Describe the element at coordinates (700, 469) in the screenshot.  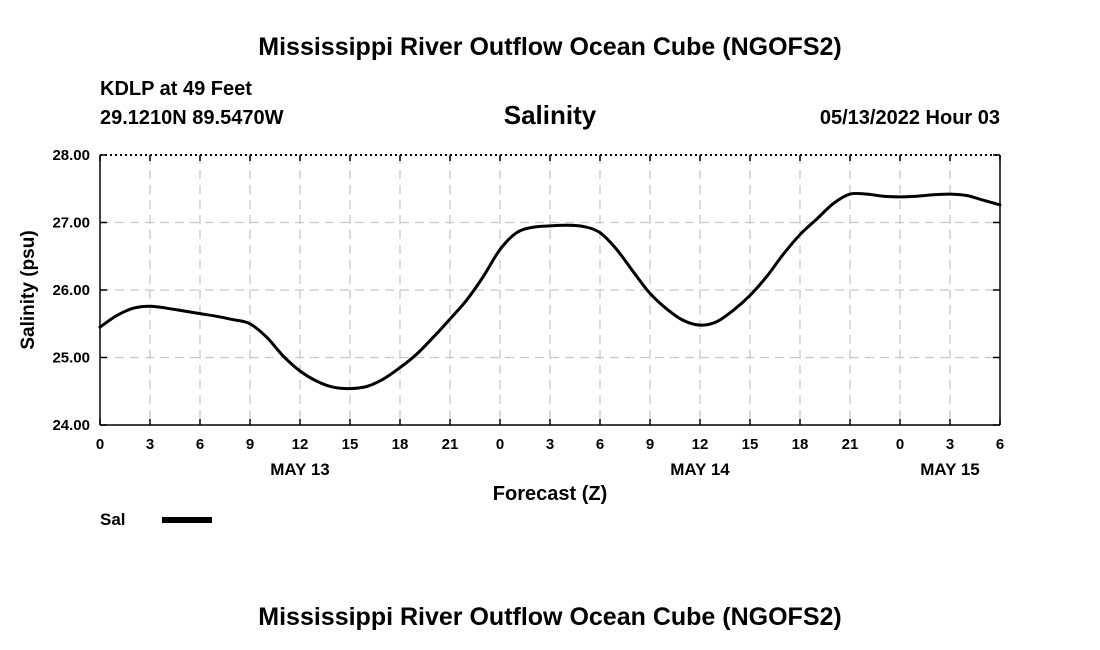
I see `day-label: MAY 14` at that location.